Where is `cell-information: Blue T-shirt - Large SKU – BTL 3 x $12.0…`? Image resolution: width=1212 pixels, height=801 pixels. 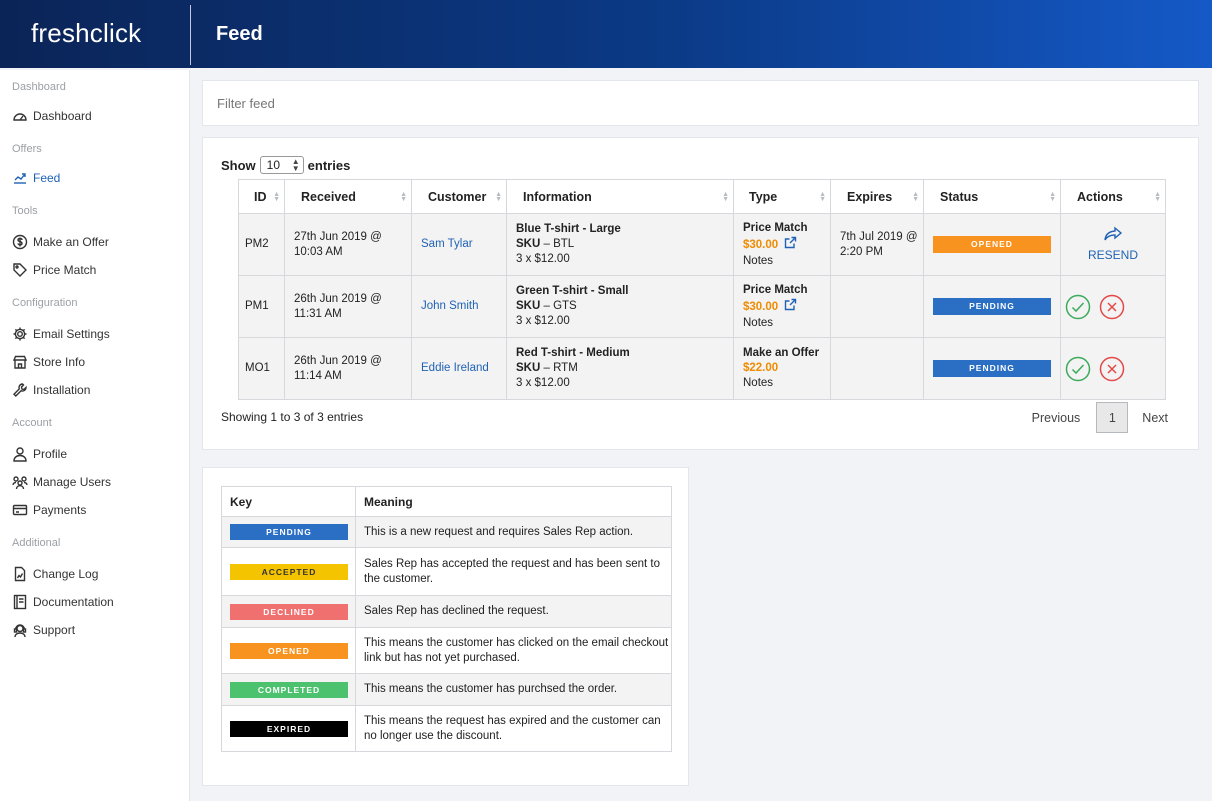
cell-information: Blue T-shirt - Large SKU – BTL 3 x $12.0… is located at coordinates (620, 244).